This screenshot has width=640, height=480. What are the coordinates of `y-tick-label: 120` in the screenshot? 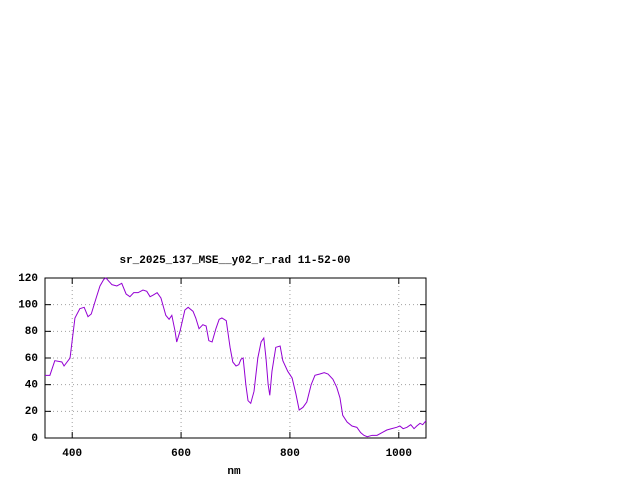 It's located at (28, 279).